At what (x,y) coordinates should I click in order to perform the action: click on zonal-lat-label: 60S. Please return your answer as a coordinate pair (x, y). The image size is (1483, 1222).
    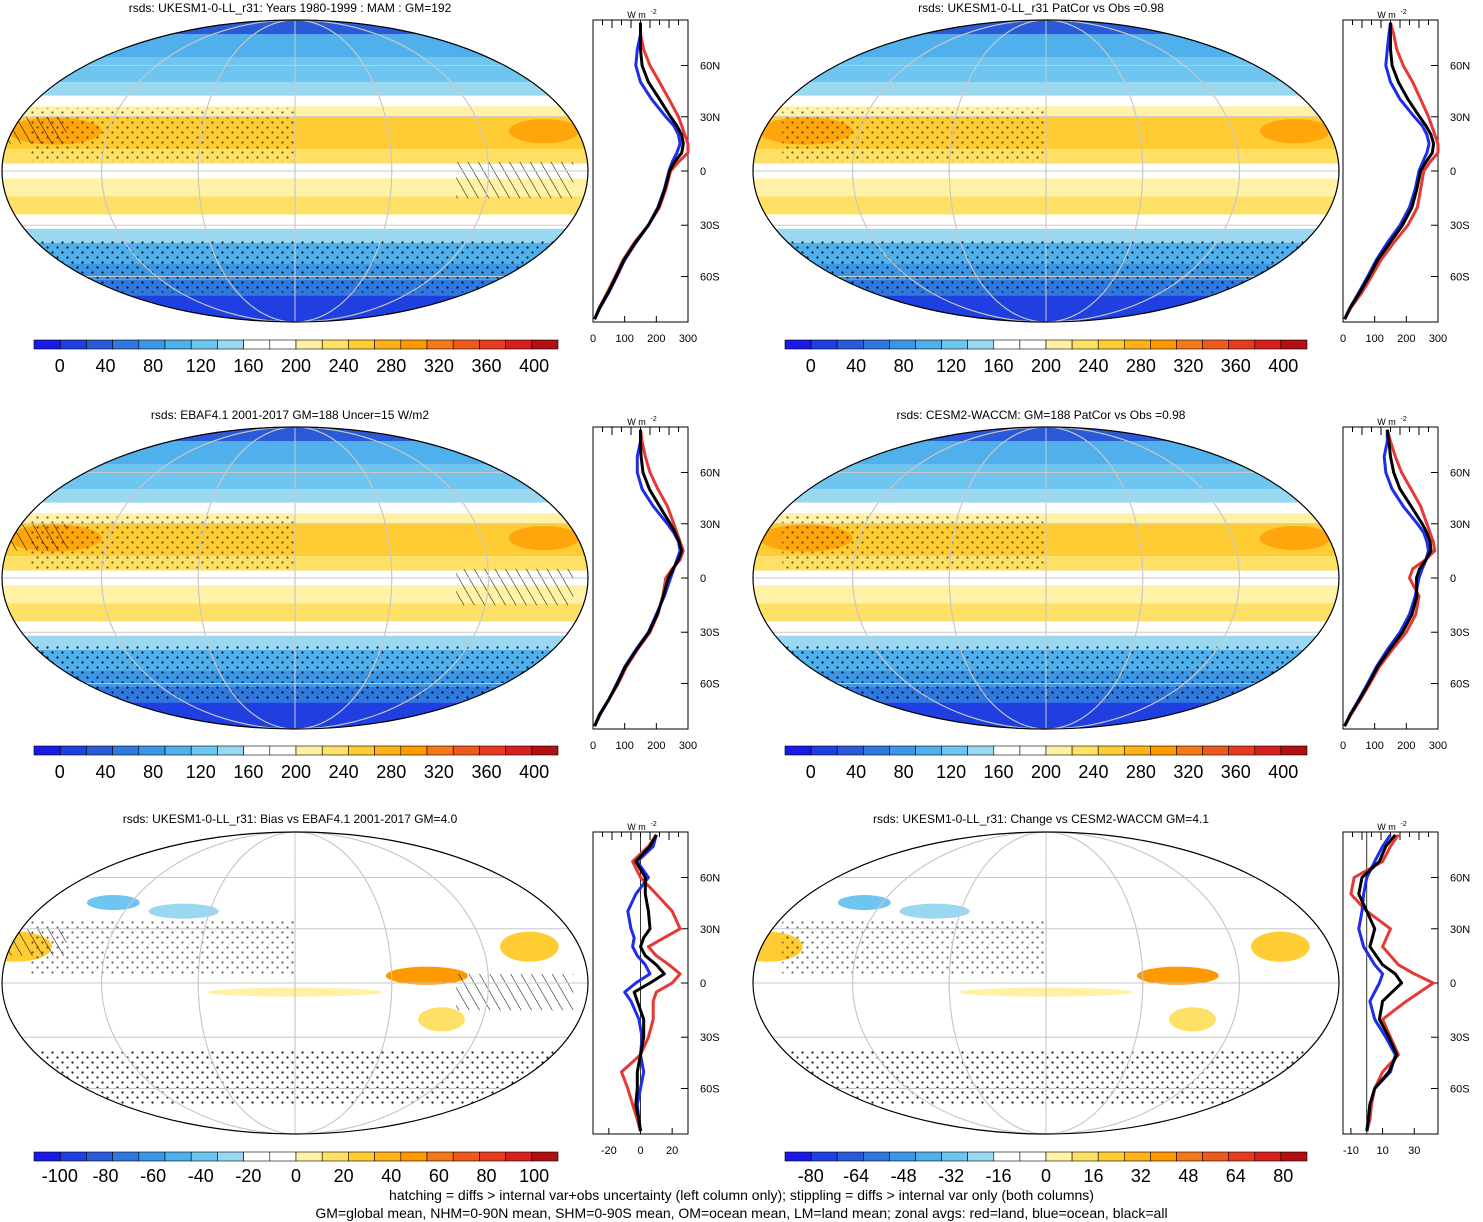
    Looking at the image, I should click on (1460, 685).